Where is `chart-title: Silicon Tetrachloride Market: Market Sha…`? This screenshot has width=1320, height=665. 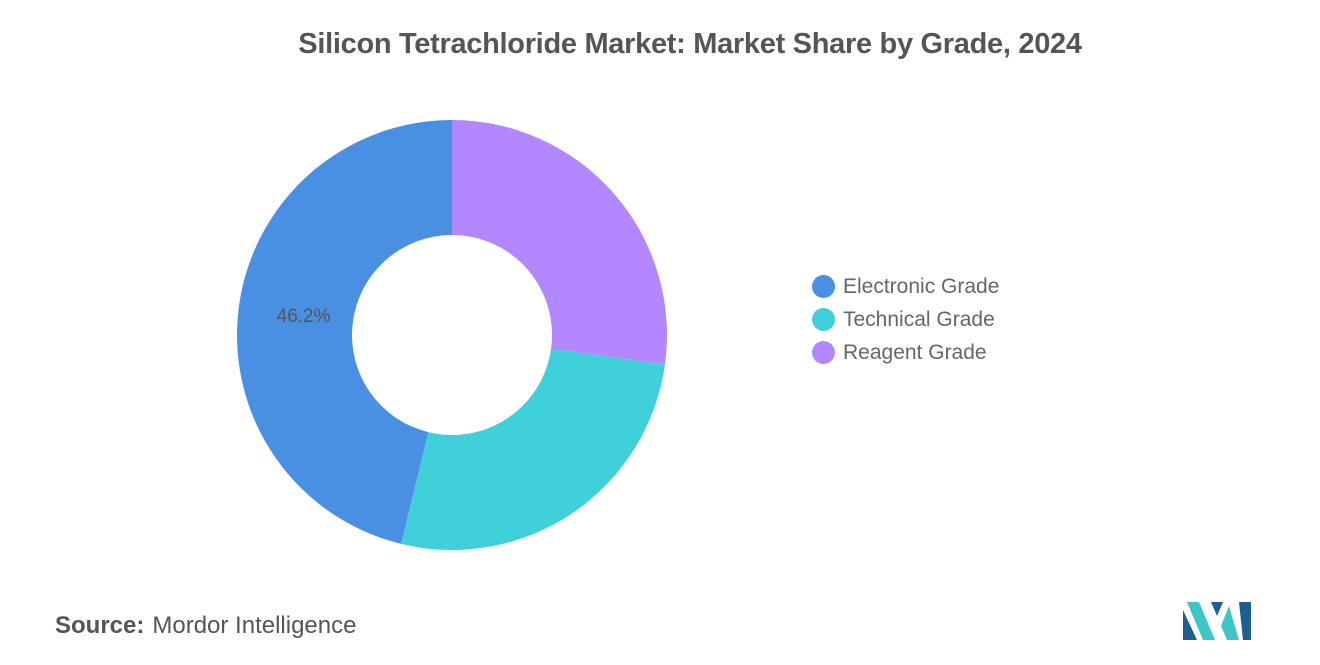
chart-title: Silicon Tetrachloride Market: Market Sha… is located at coordinates (690, 44).